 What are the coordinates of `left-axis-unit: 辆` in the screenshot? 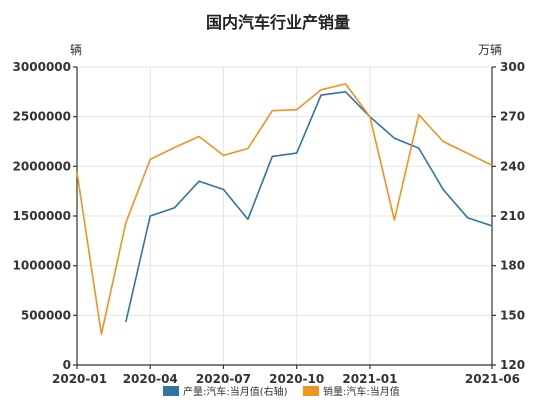 It's located at (76, 50).